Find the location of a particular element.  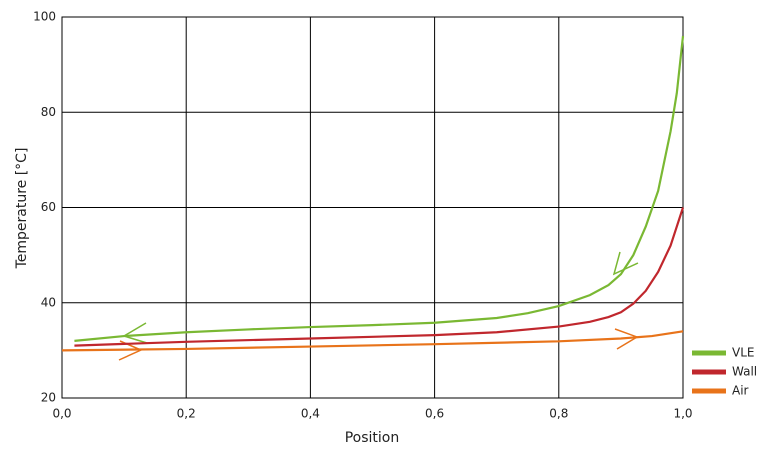

y-tick-label: 20 is located at coordinates (48, 398).